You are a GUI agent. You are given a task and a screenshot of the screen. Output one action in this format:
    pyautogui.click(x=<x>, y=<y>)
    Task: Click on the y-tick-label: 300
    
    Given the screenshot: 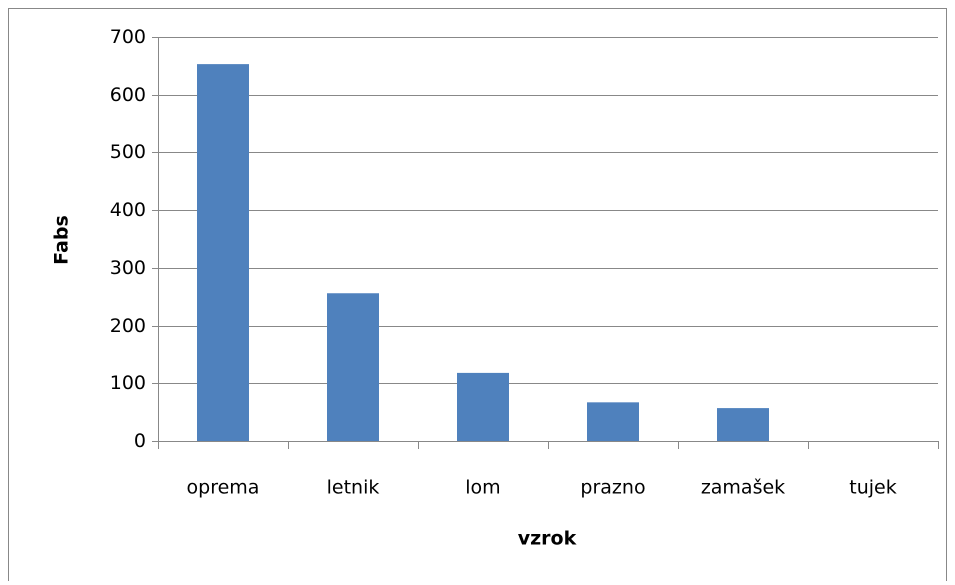 What is the action you would take?
    pyautogui.click(x=128, y=268)
    